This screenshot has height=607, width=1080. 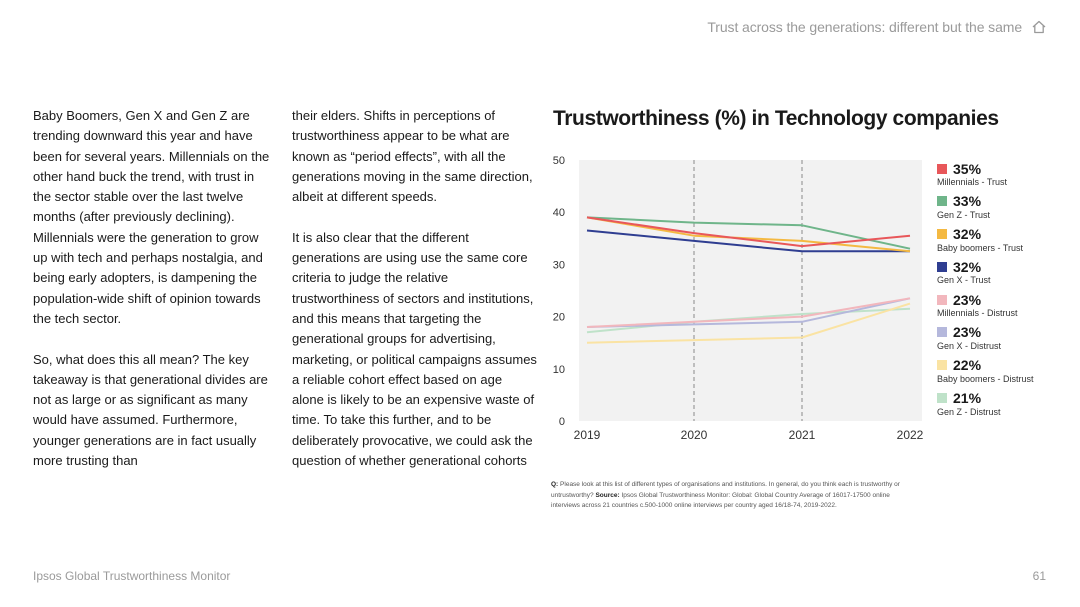 I want to click on home-icon, so click(x=1039, y=27).